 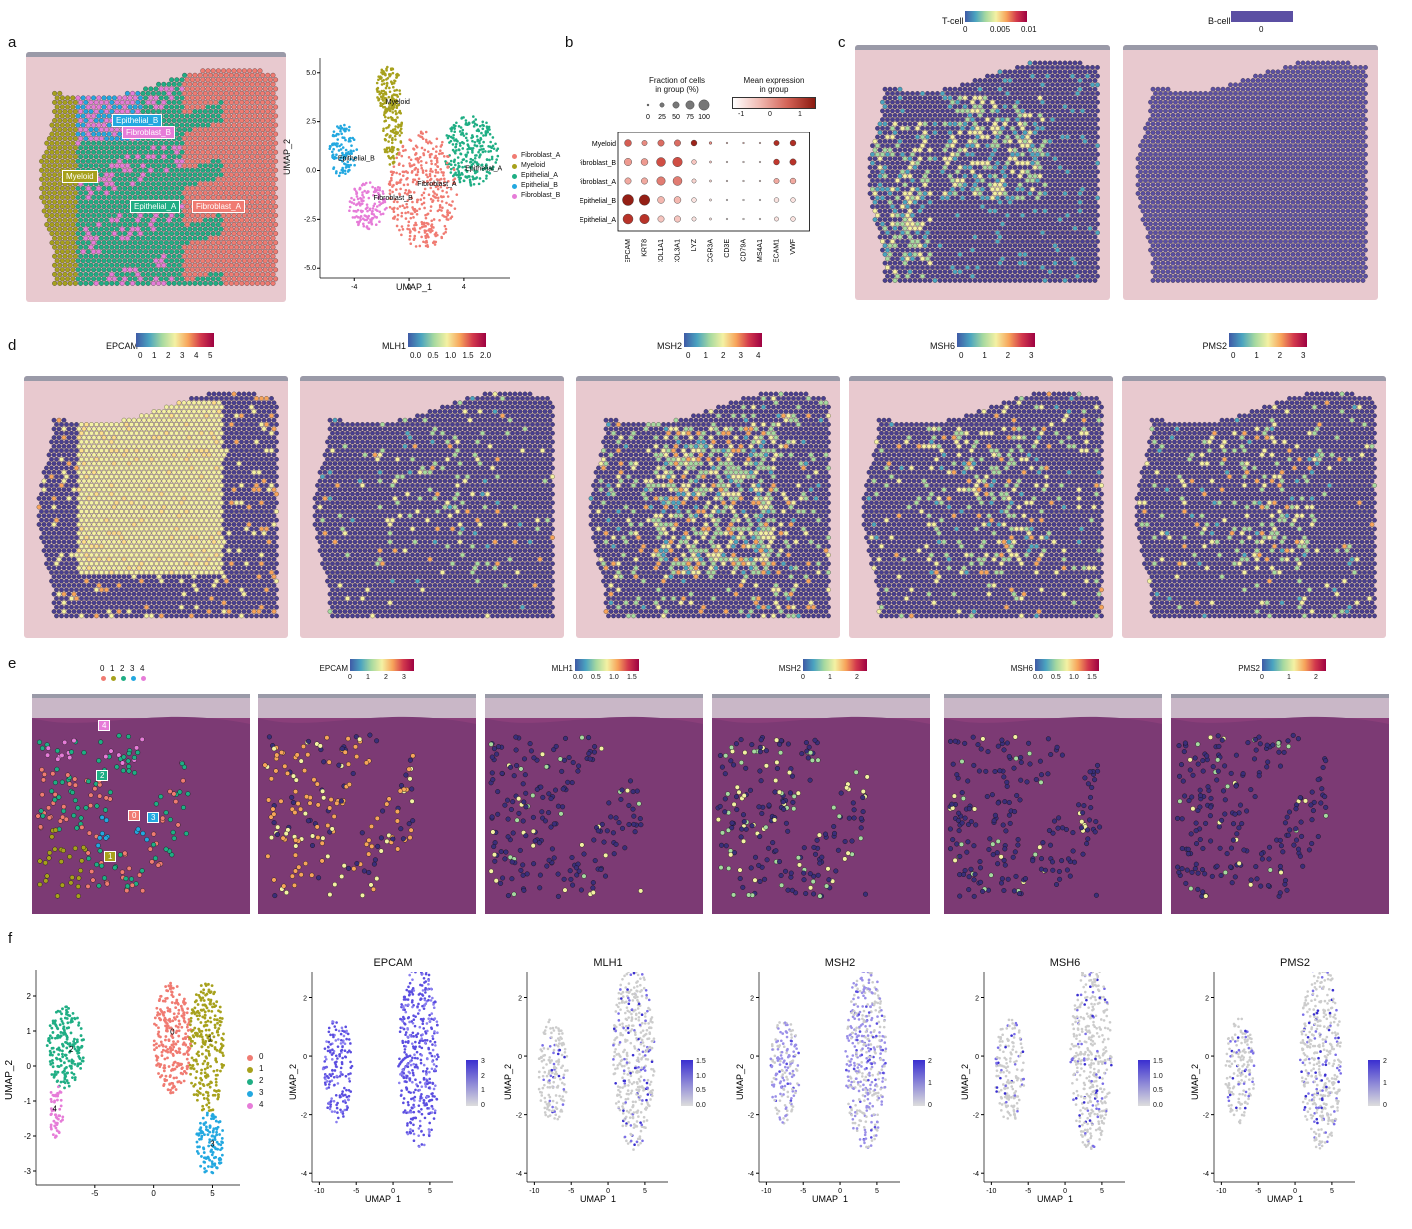 I want to click on dotplot-row-label: Fibroblast_B, so click(x=598, y=163).